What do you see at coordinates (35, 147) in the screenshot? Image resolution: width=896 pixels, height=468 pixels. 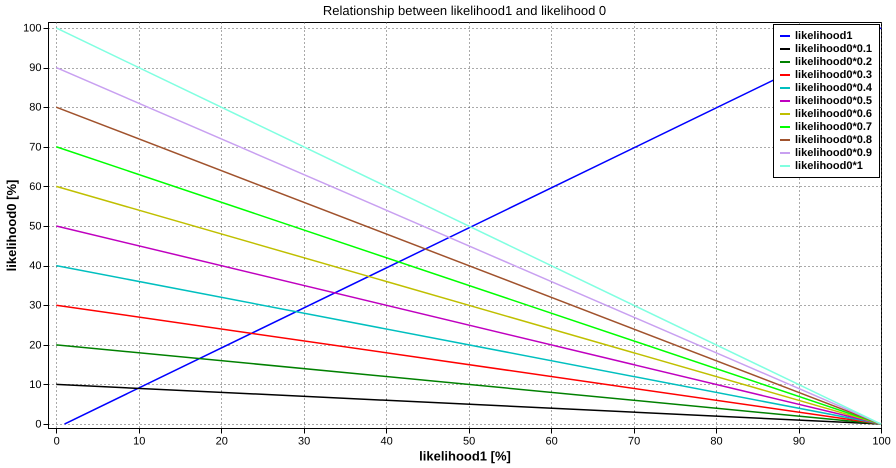 I see `y-tick-label: 70` at bounding box center [35, 147].